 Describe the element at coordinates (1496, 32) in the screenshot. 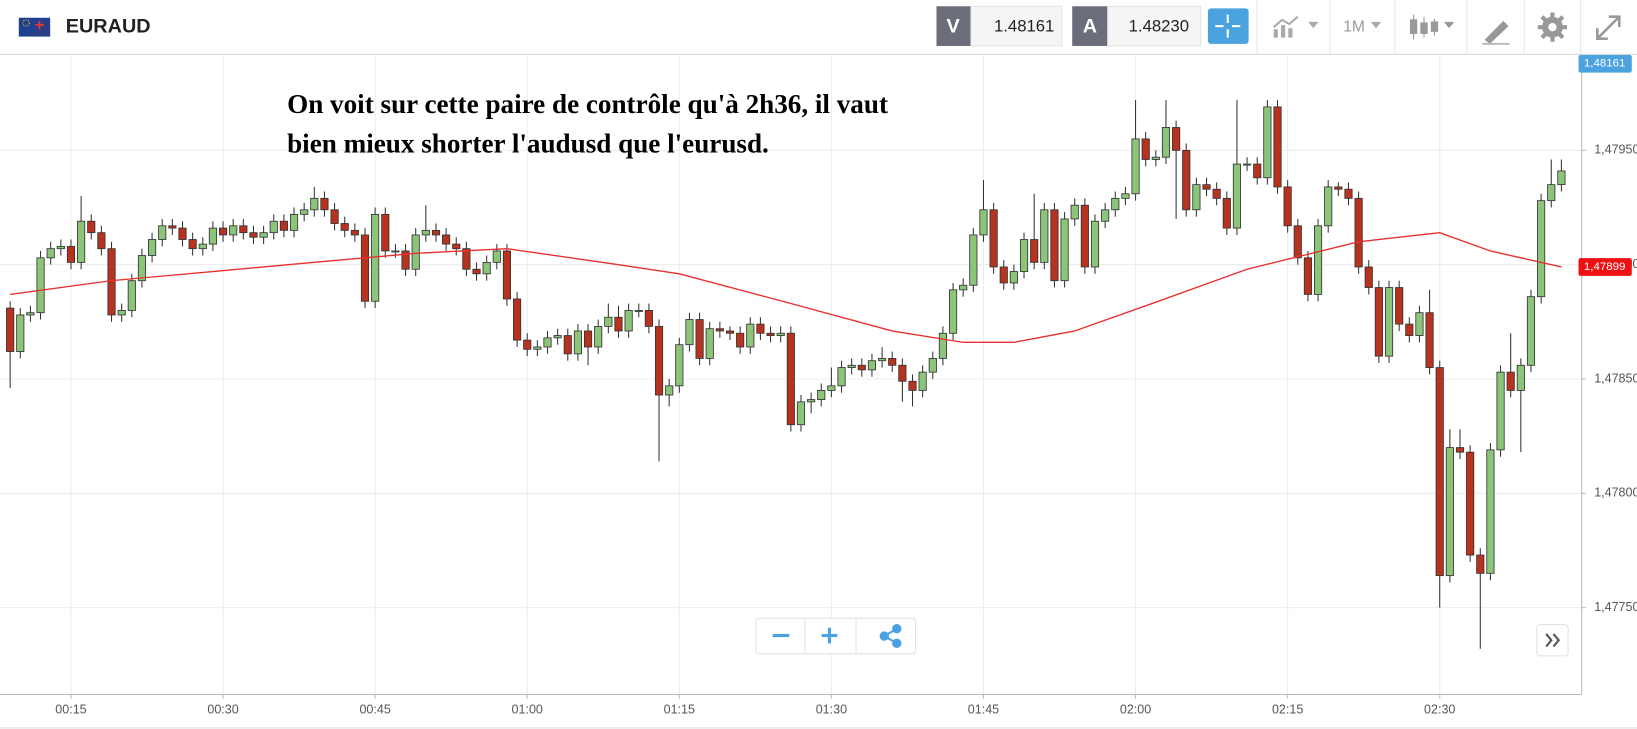

I see `drawing-button` at that location.